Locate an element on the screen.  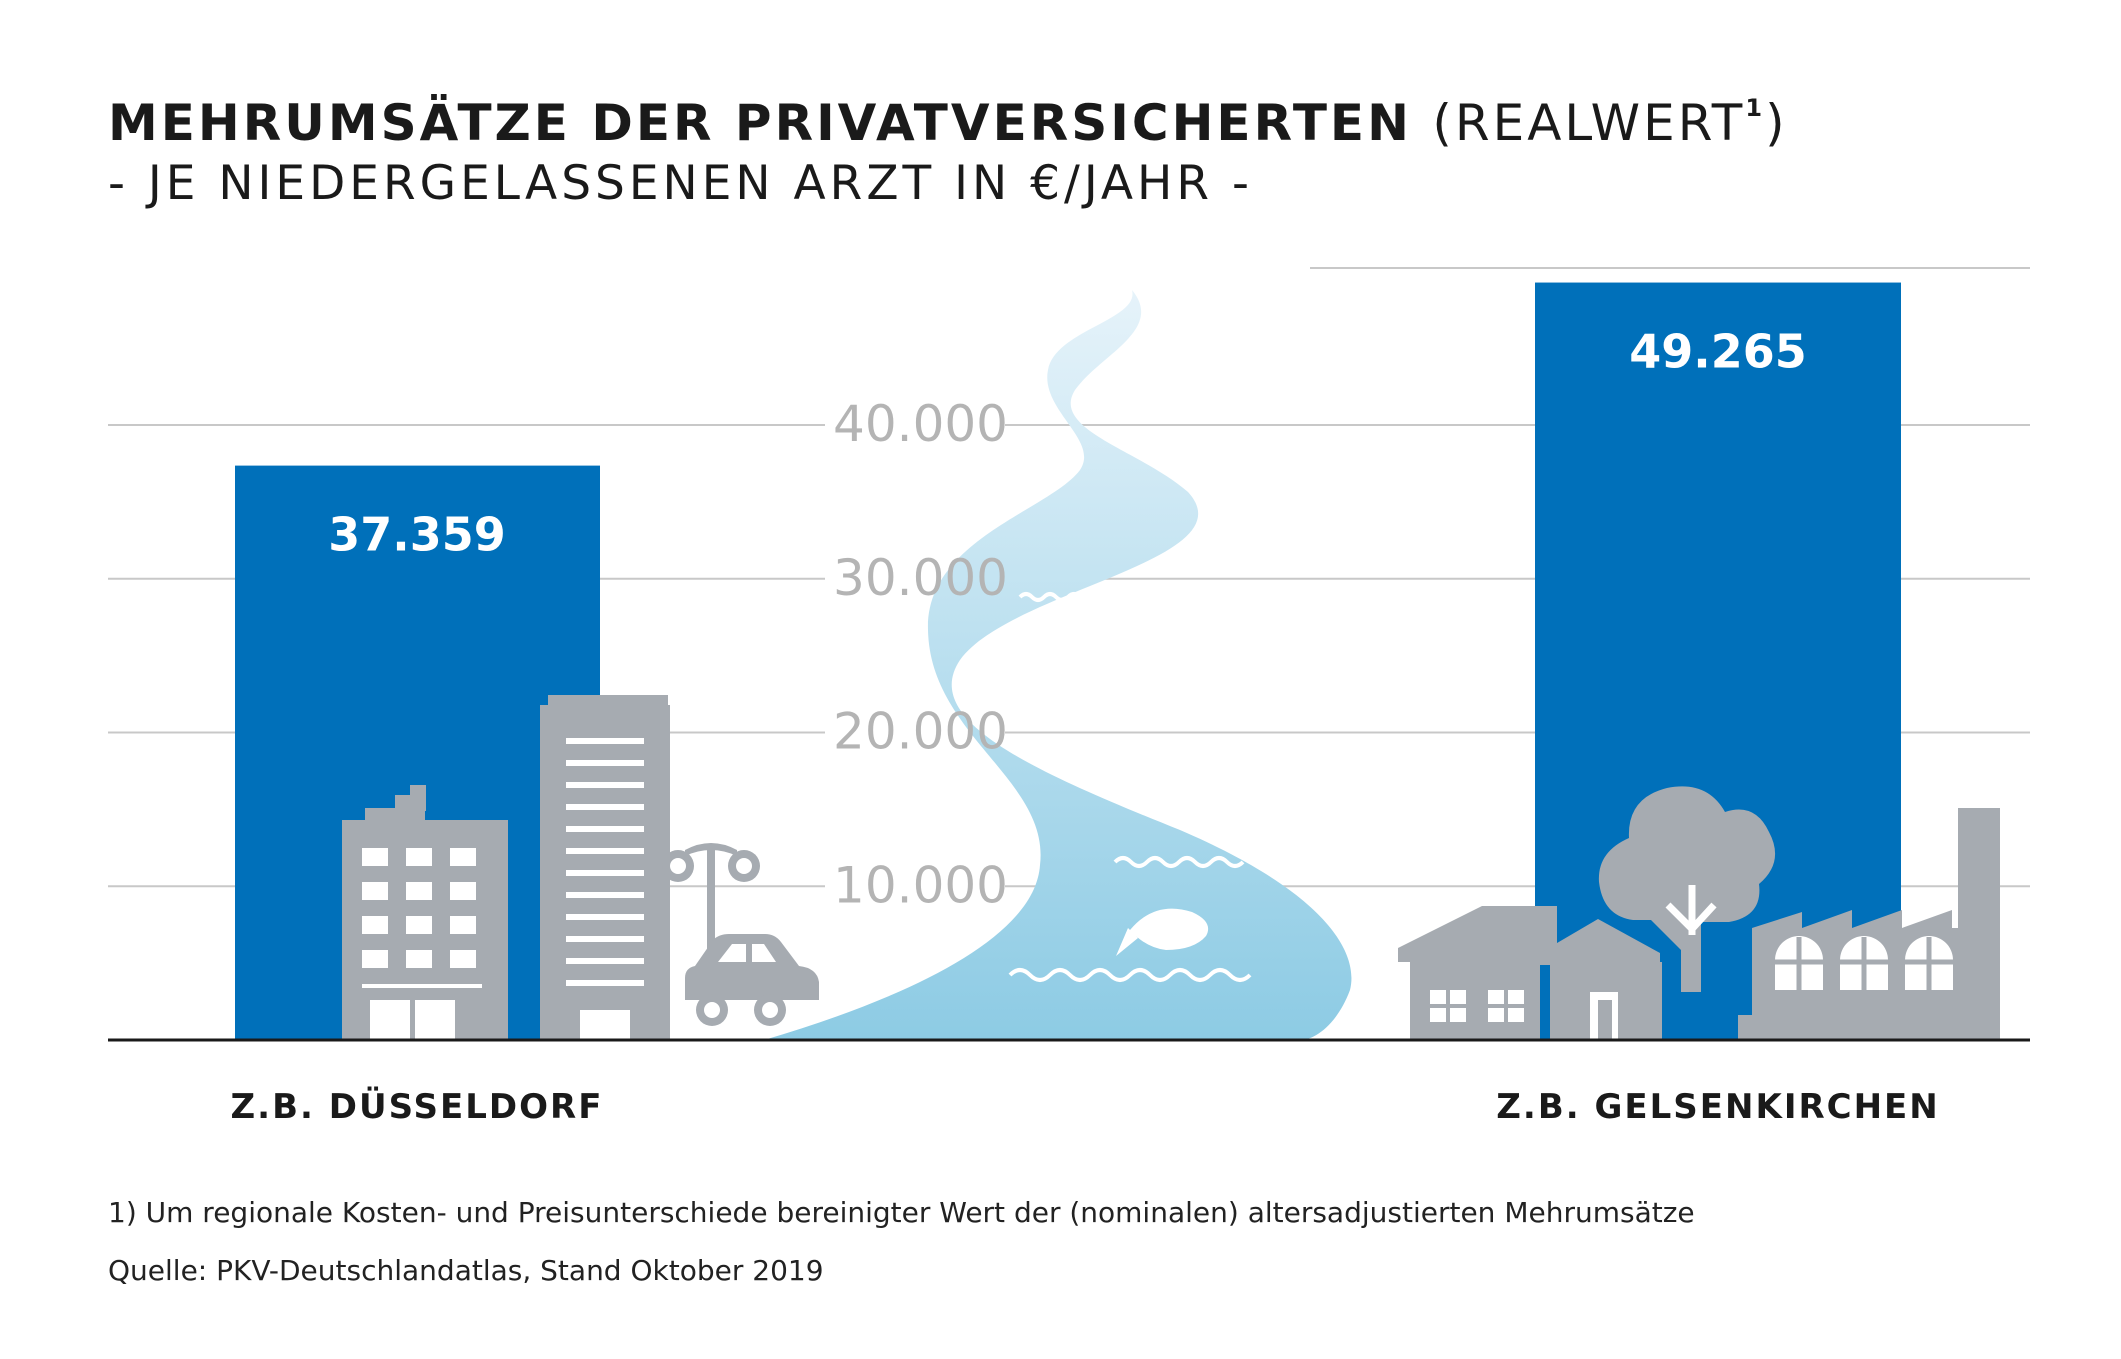
title-suffix-close: ) is located at coordinates (1776, 123).